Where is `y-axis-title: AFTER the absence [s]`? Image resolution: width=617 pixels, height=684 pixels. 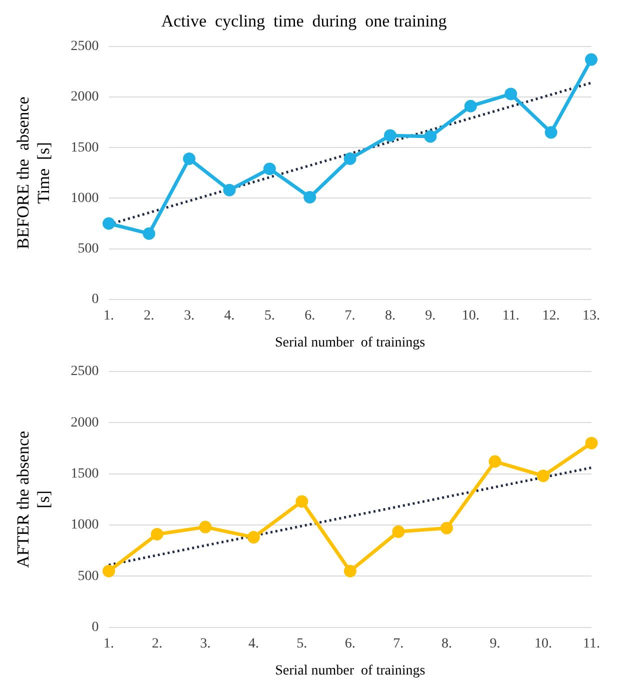
y-axis-title: AFTER the absence [s] is located at coordinates (34, 499).